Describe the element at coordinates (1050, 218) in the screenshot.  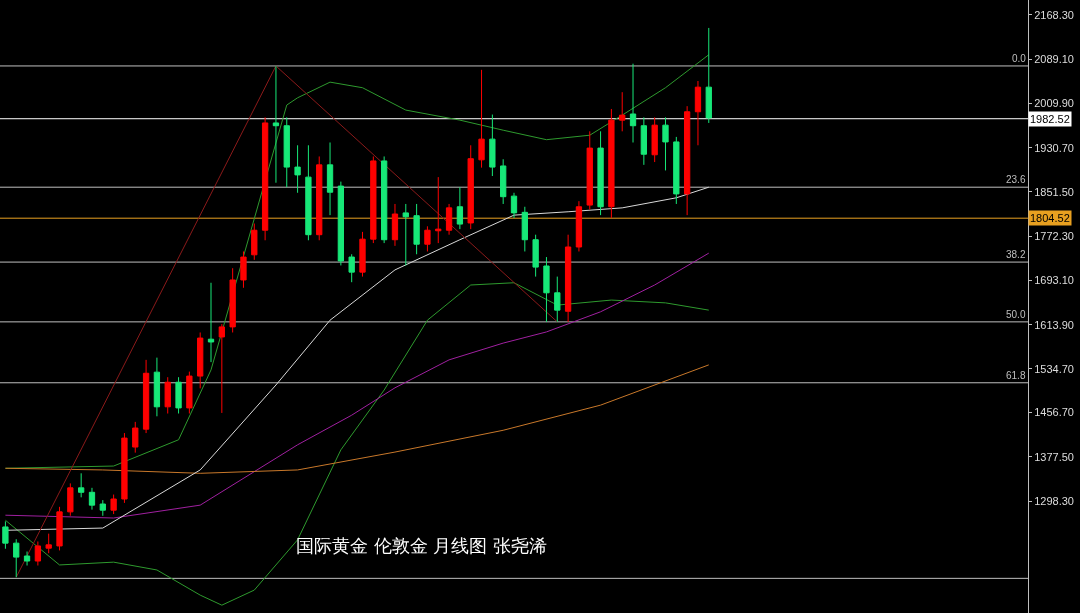
I see `ref-line-label: 1804.52` at that location.